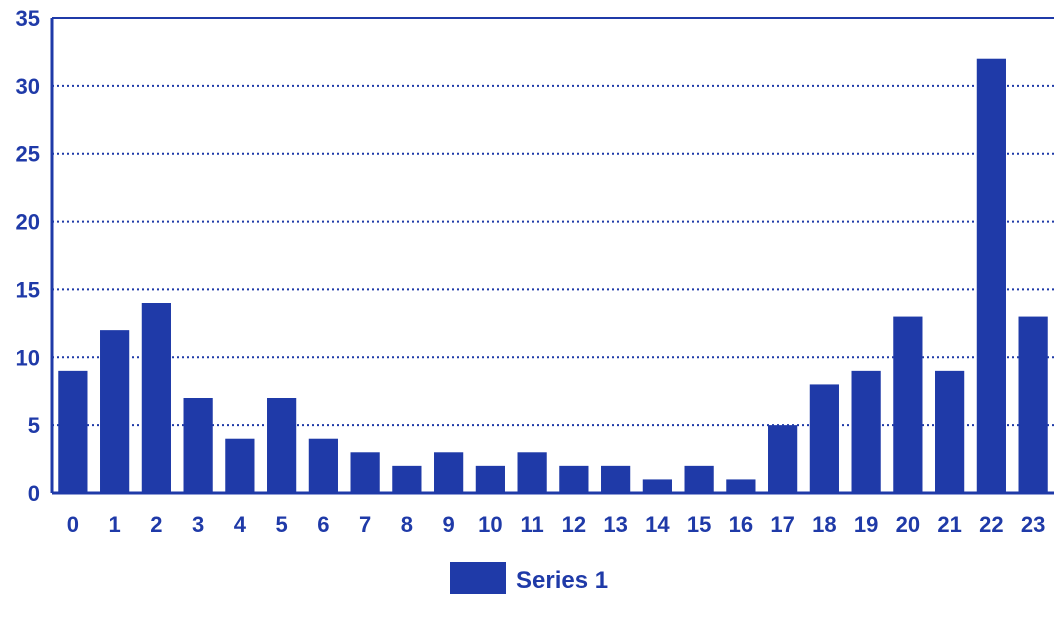 This screenshot has width=1056, height=625. Describe the element at coordinates (991, 524) in the screenshot. I see `x-tick-label: 22` at that location.